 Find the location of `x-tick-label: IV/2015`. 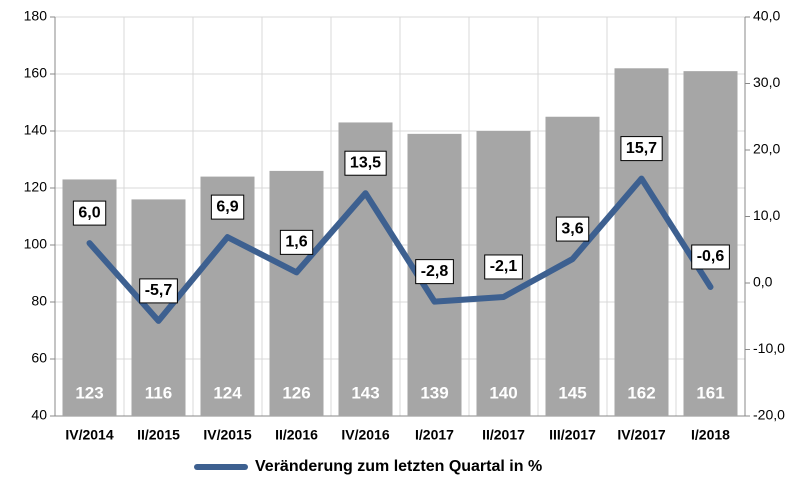

x-tick-label: IV/2015 is located at coordinates (227, 435).